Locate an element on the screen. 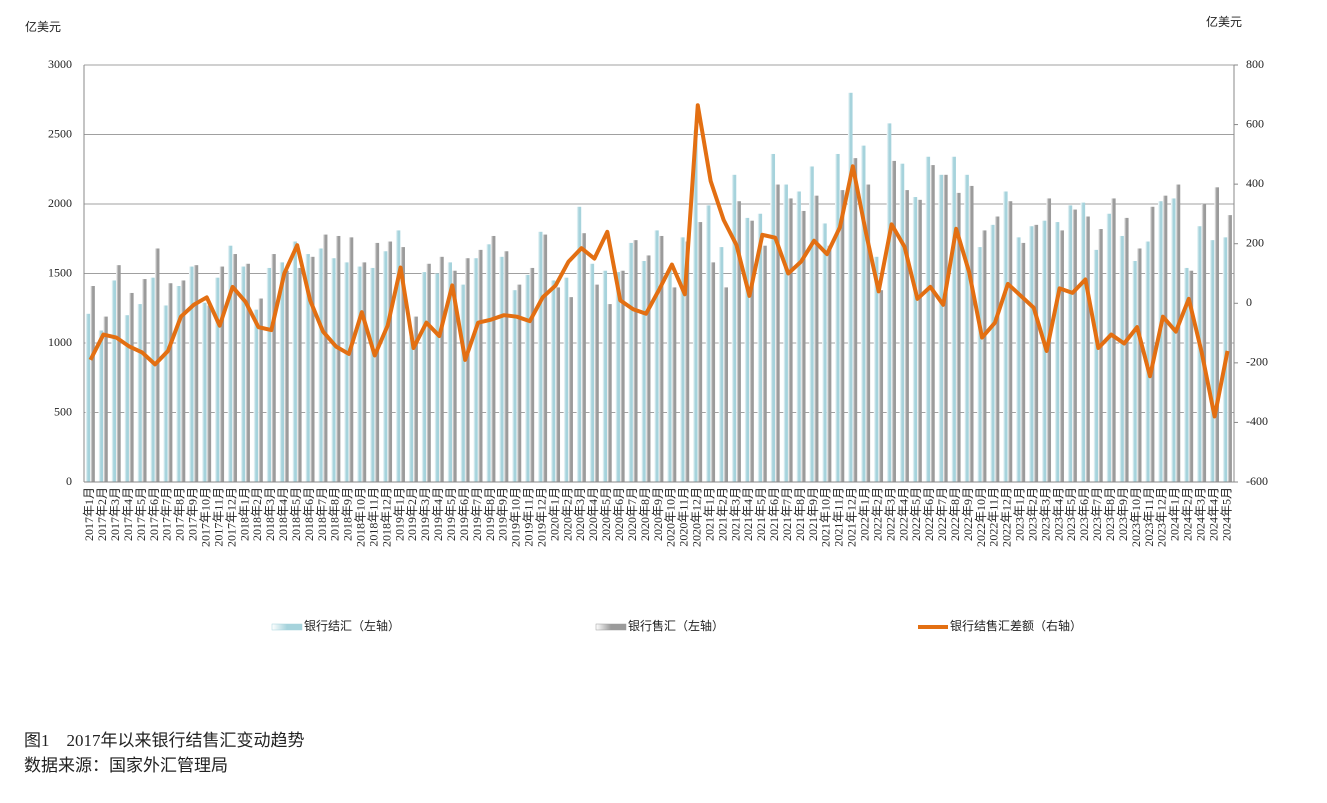  legend-label: 银行结售汇差额（右轴） is located at coordinates (1016, 625).